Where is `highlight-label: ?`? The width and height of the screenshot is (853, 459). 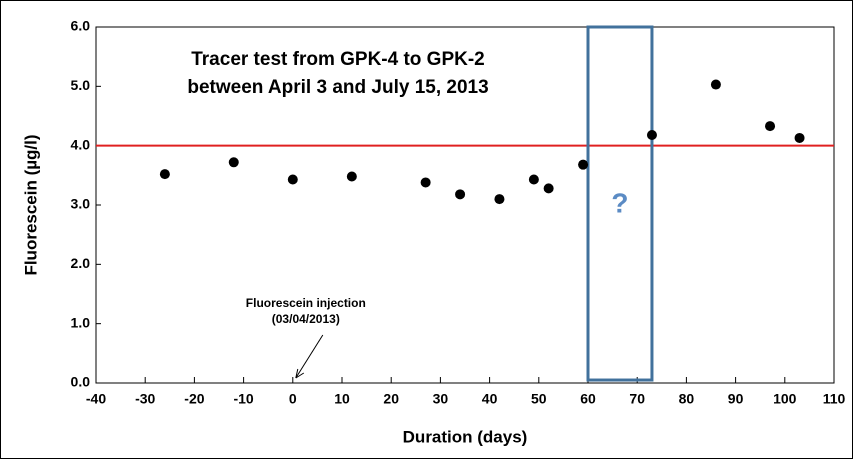
highlight-label: ? is located at coordinates (619, 202).